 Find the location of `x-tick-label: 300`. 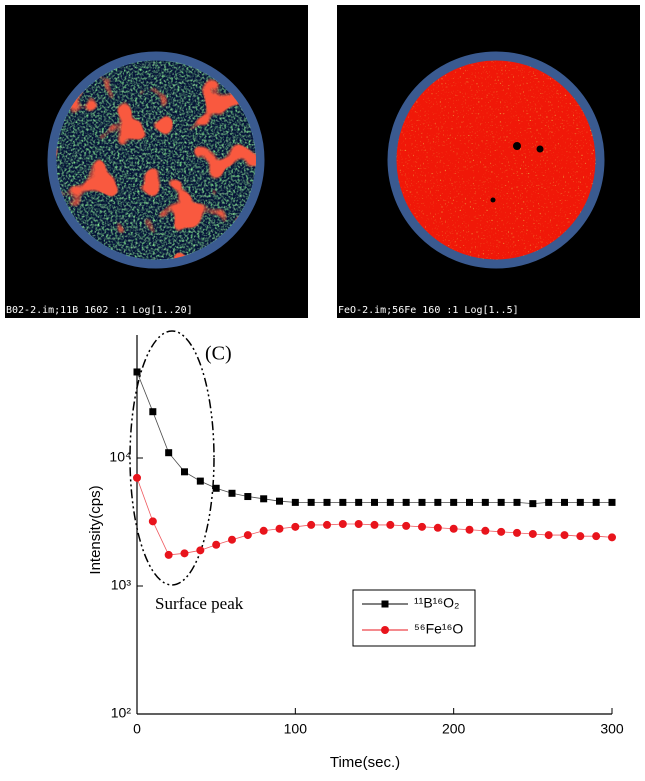

x-tick-label: 300 is located at coordinates (612, 729).